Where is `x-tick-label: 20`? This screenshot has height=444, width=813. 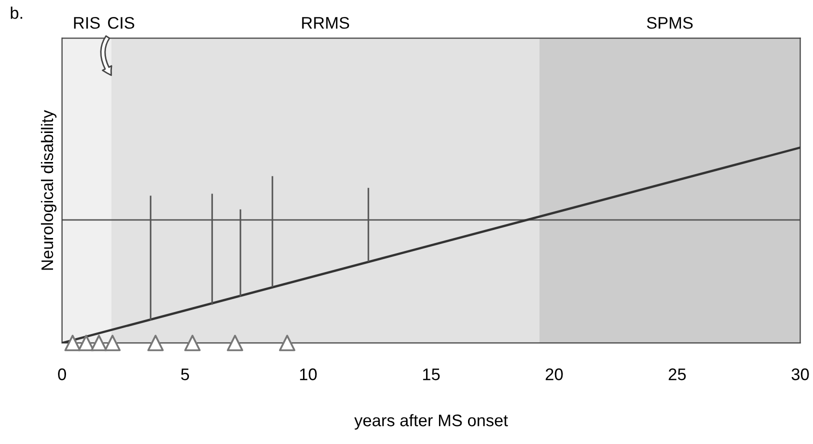 x-tick-label: 20 is located at coordinates (554, 374).